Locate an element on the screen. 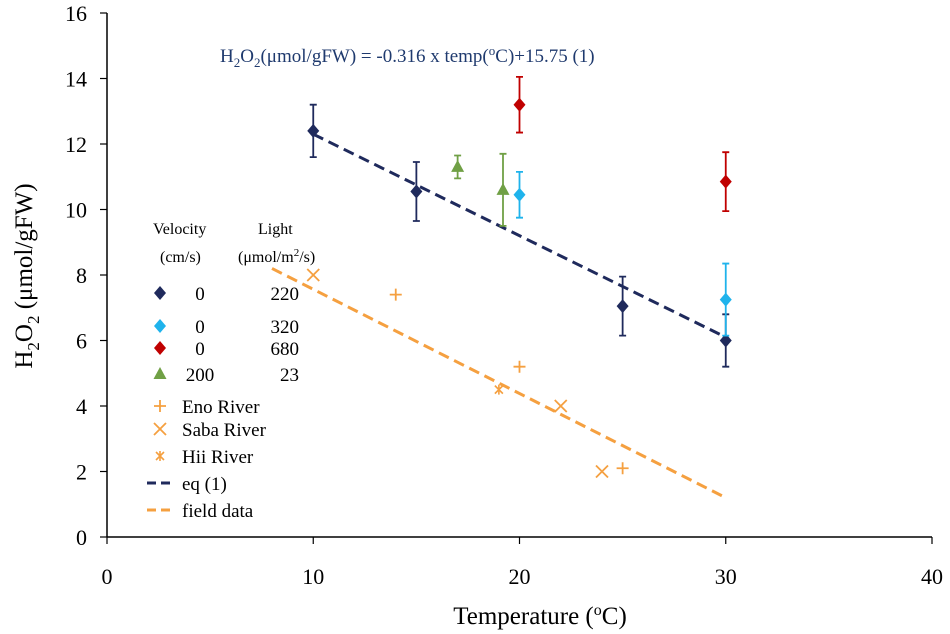  legend-light-value: 680 is located at coordinates (285, 349).